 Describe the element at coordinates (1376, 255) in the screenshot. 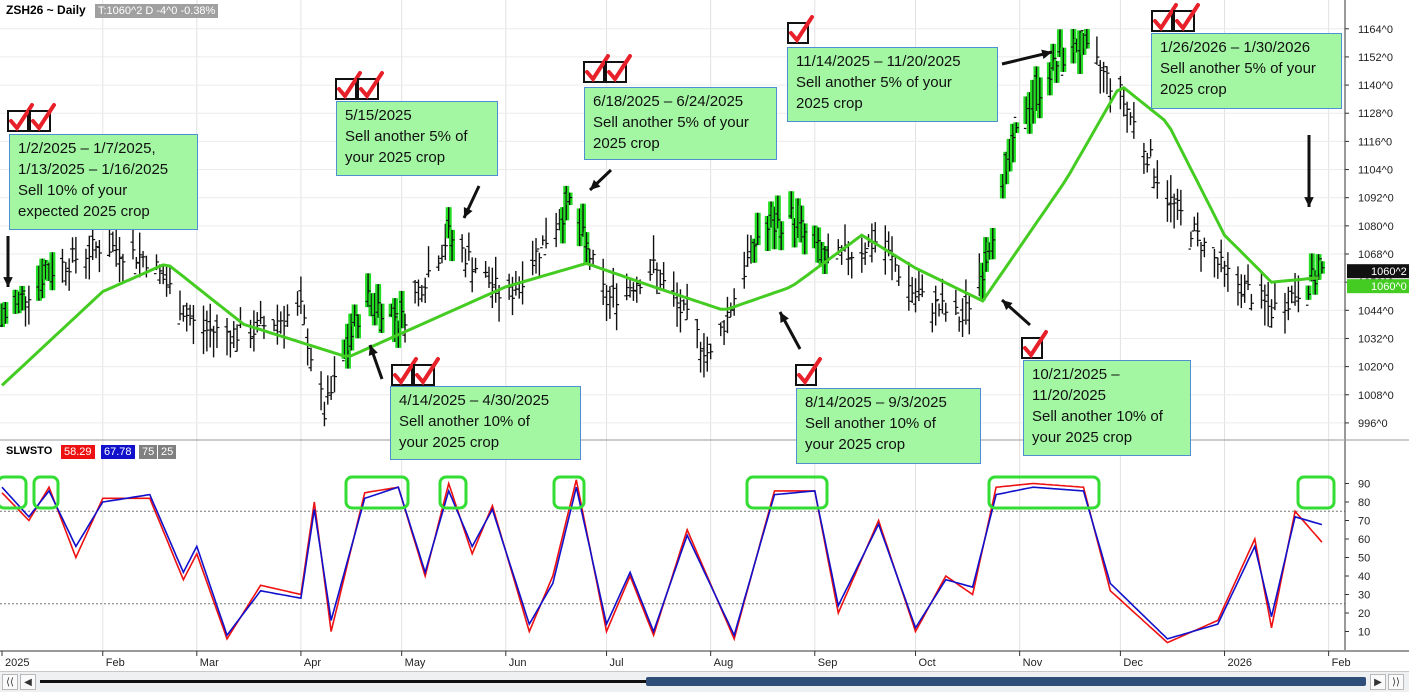

I see `price-tick-label: 1068^0` at that location.